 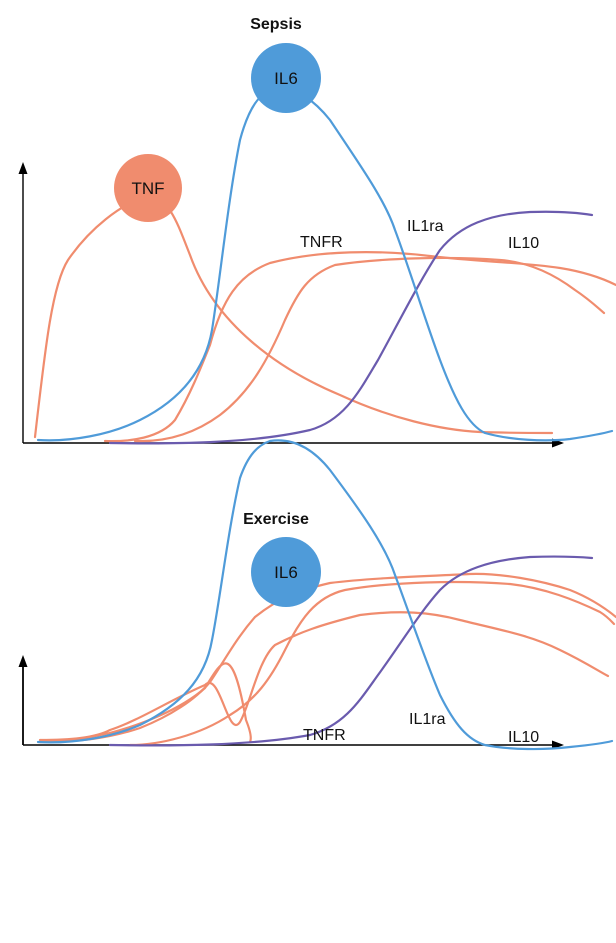 I want to click on sepsis-tnfr-label: TNFR, so click(x=321, y=242).